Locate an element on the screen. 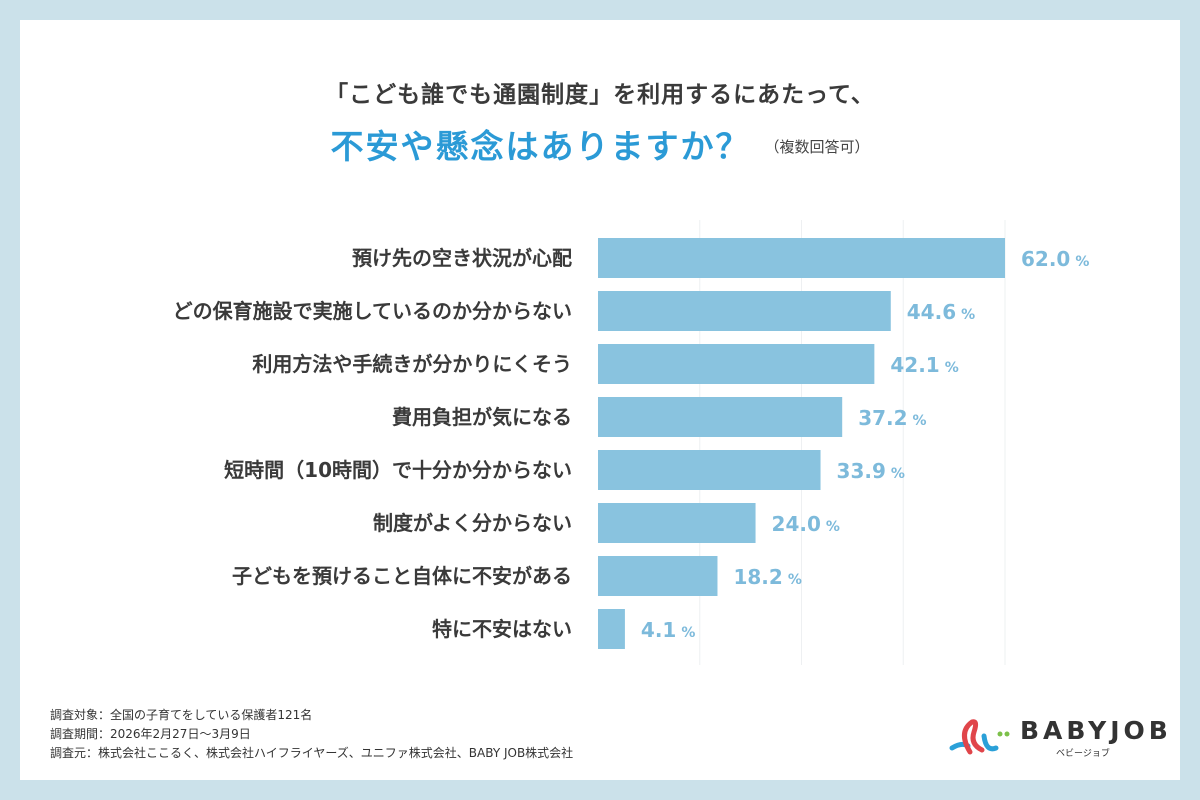  category-label: 預け先の空き状況が心配 is located at coordinates (462, 258).